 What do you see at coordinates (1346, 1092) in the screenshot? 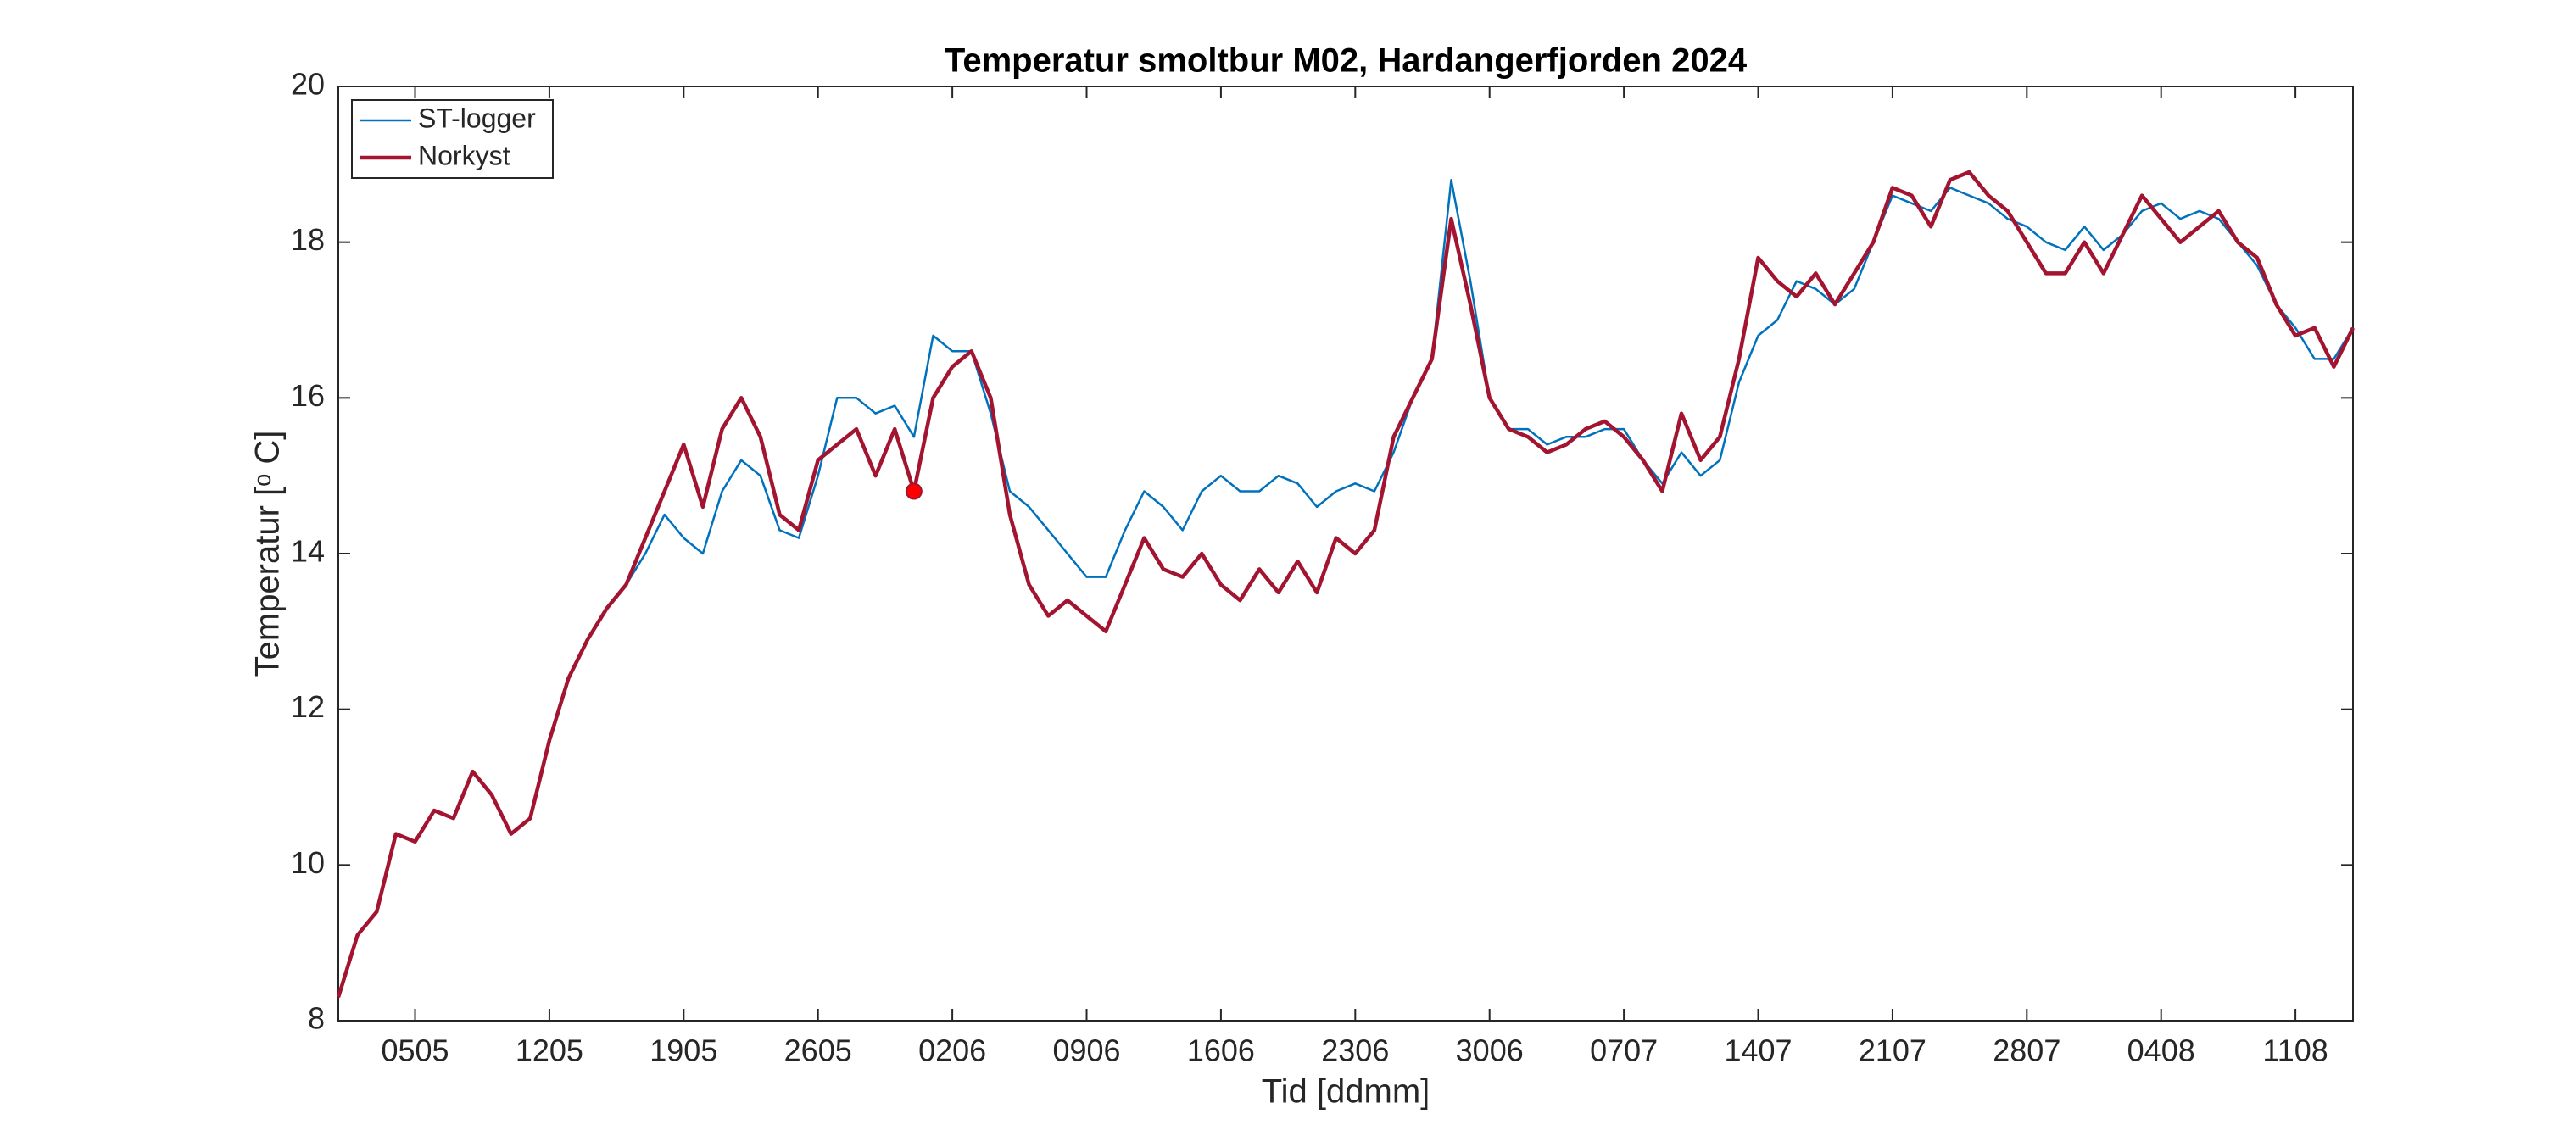
I see `x-axis-label: Tid [ddmm]` at bounding box center [1346, 1092].